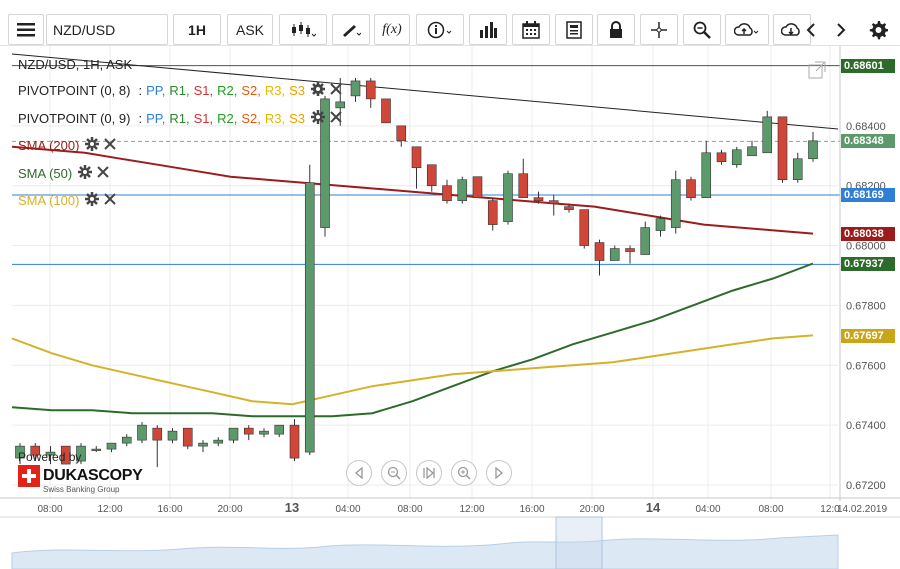 This screenshot has height=569, width=900. Describe the element at coordinates (866, 426) in the screenshot. I see `y-tick-label: 0.67400` at that location.